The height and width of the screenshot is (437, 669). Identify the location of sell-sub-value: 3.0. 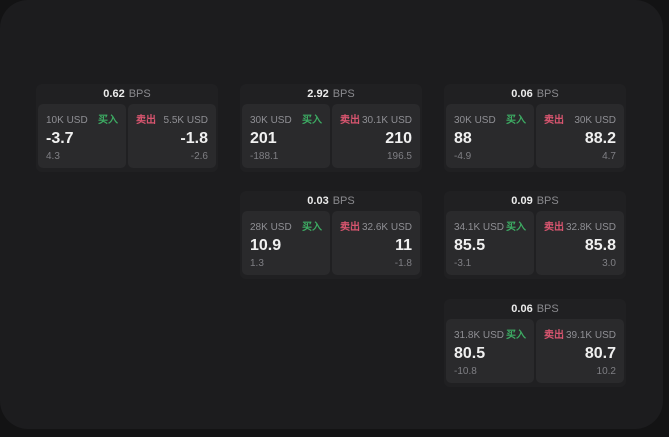
(609, 263).